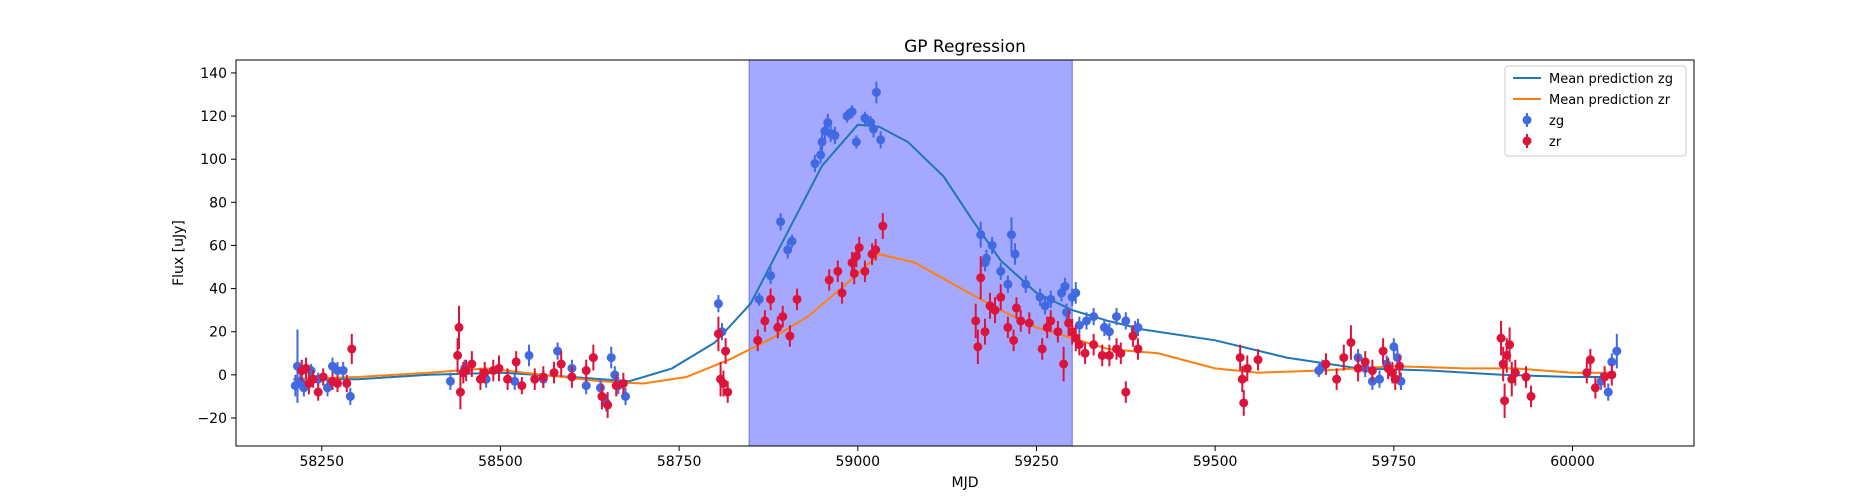  Describe the element at coordinates (1036, 462) in the screenshot. I see `x-tick-label: 59250` at that location.